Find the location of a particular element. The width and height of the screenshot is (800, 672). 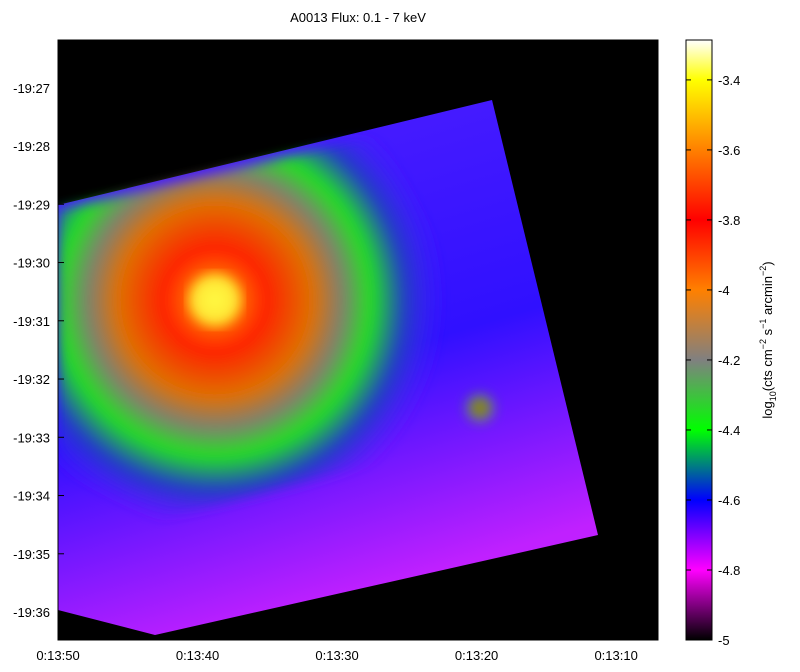

colorbar-tick-label: -4 is located at coordinates (724, 290).